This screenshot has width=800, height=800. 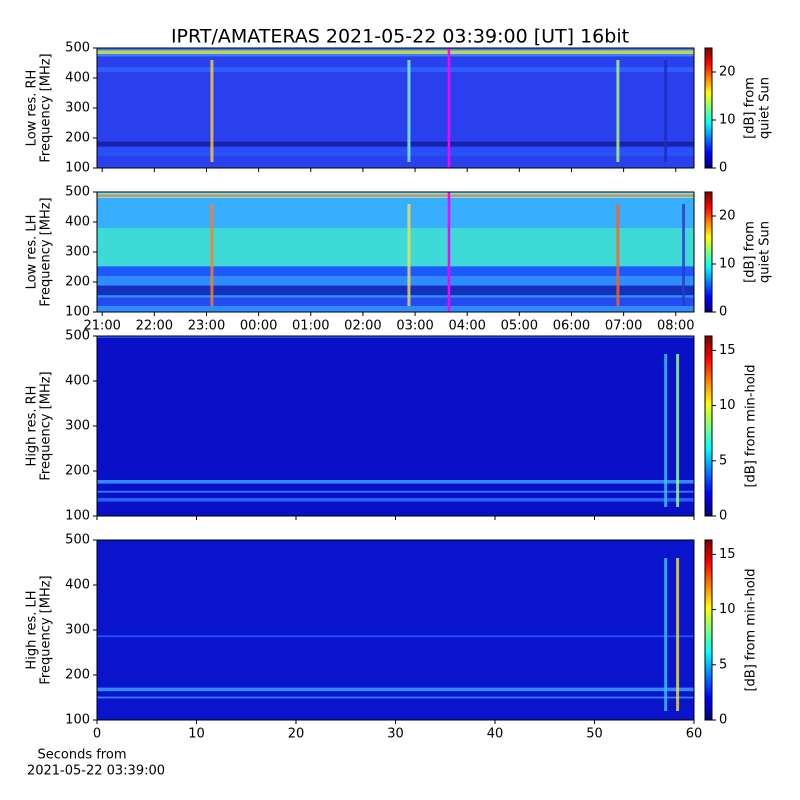 I want to click on x-tick-label: 20, so click(x=296, y=734).